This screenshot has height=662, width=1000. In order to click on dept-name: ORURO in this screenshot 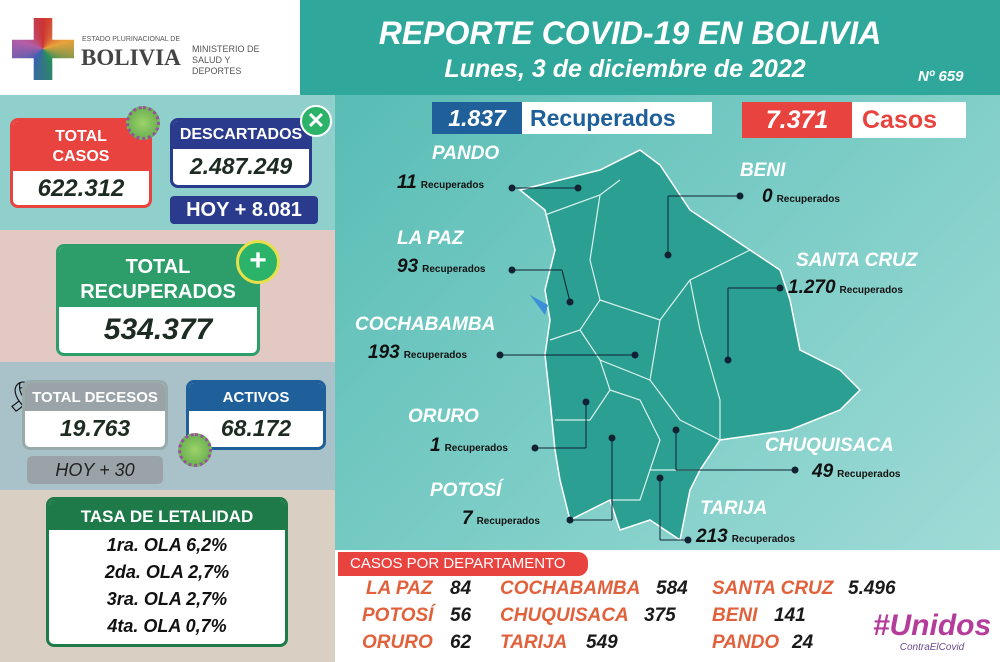, I will do `click(397, 642)`.